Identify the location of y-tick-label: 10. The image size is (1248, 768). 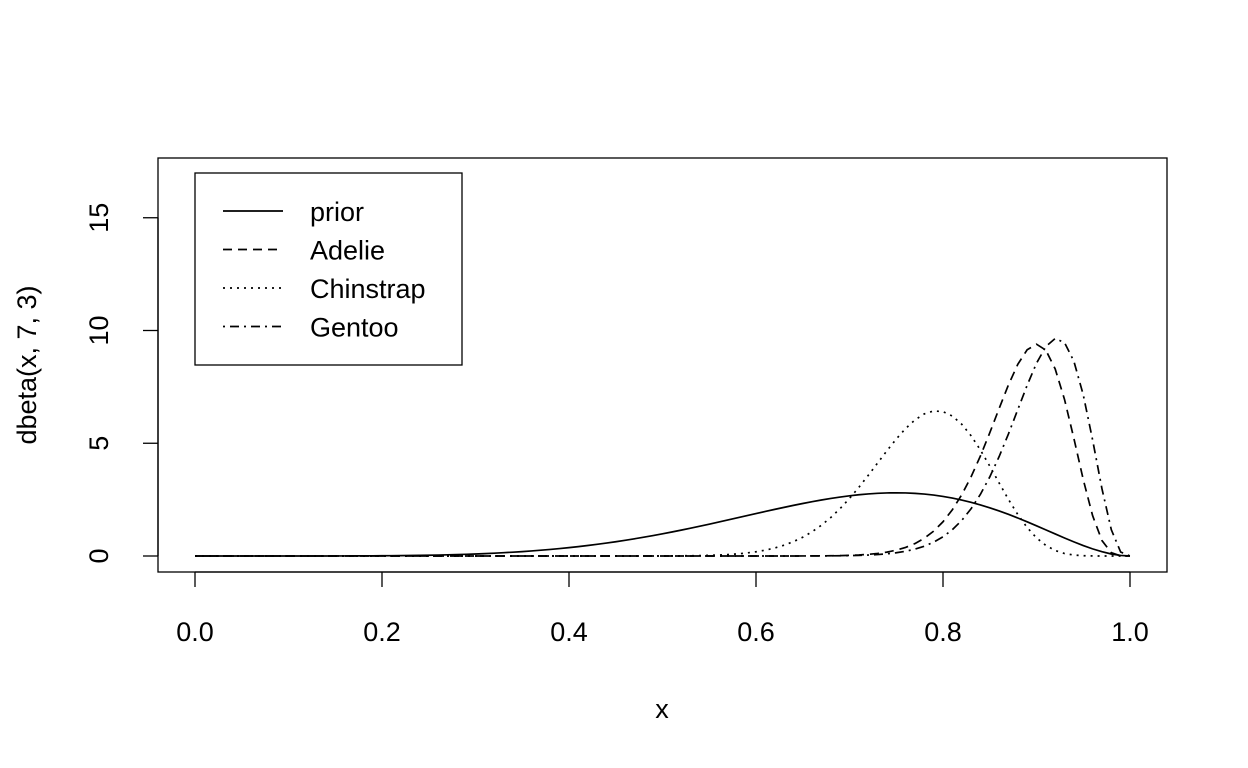
(99, 330).